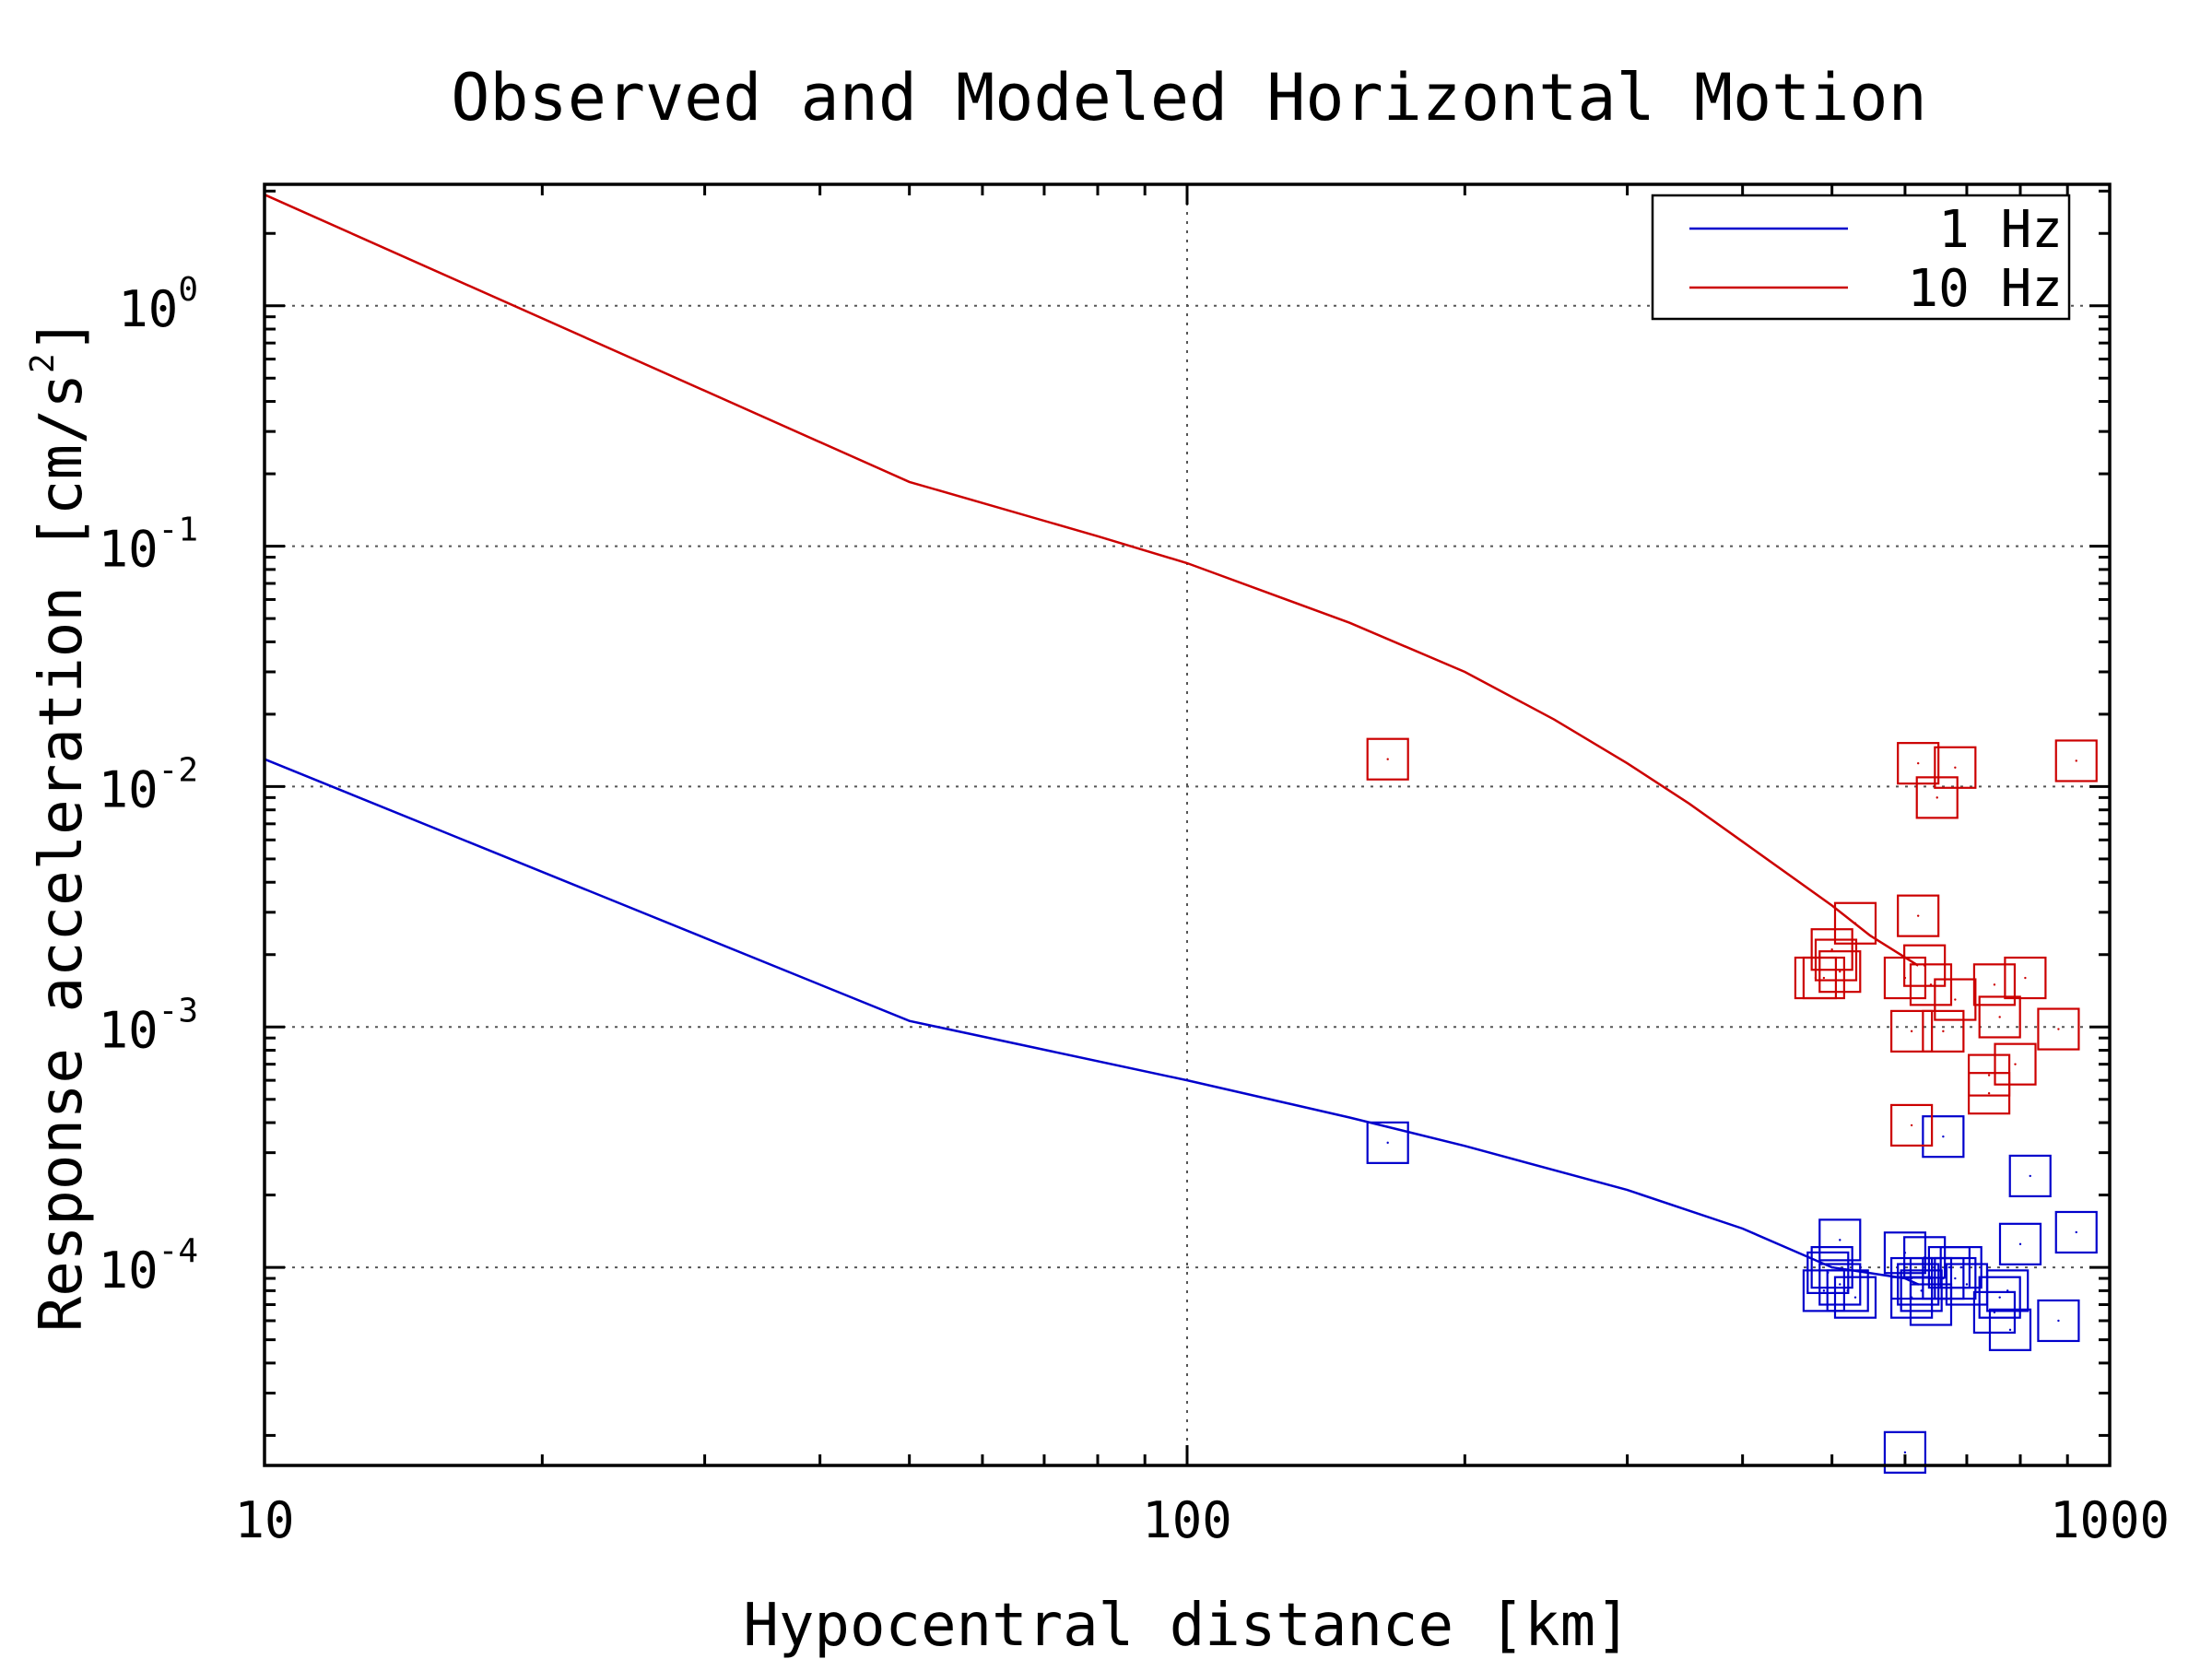  Describe the element at coordinates (60, 825) in the screenshot. I see `y-axis-label: Response acceleration [cm/s2]` at that location.